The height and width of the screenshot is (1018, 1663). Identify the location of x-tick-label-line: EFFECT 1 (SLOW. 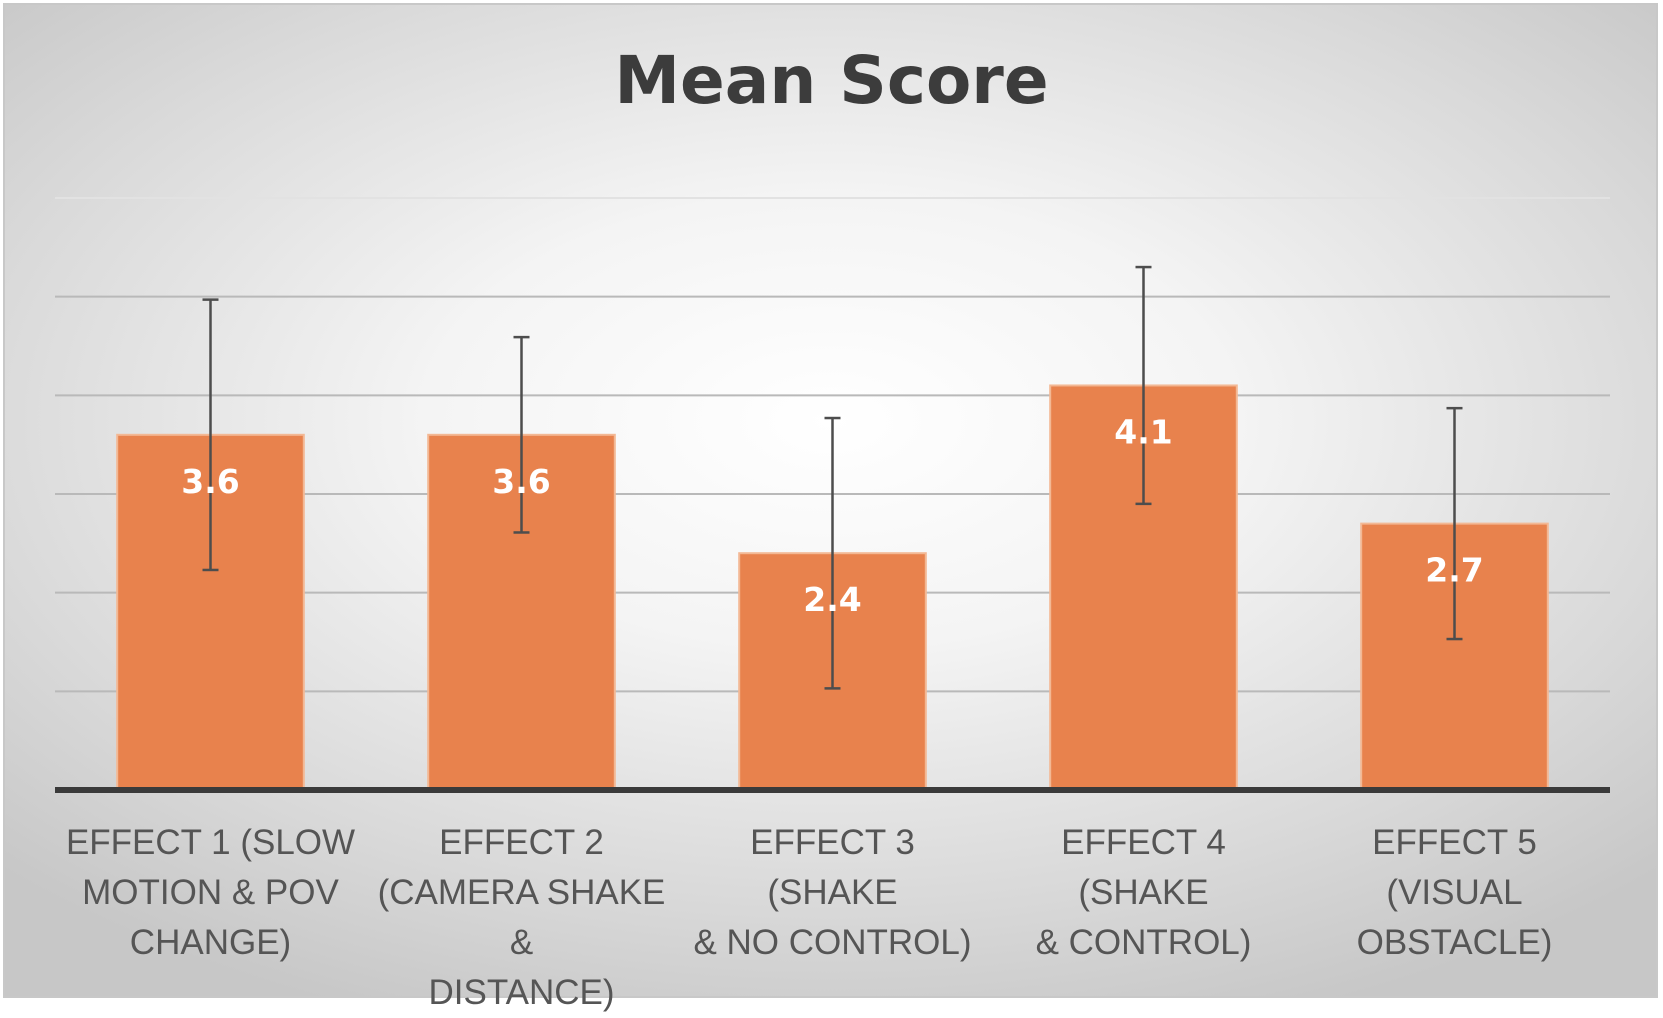
(210, 842).